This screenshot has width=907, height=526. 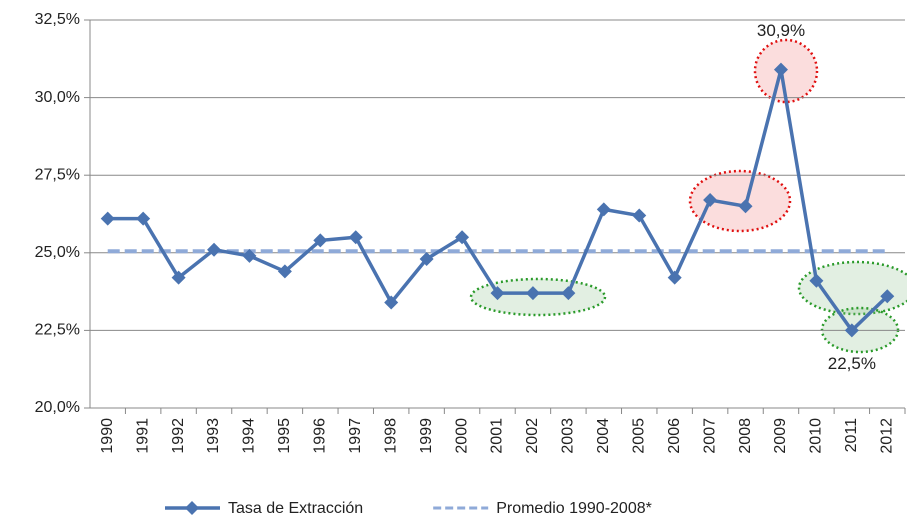 I want to click on x-tick-label: 2000, so click(x=461, y=436).